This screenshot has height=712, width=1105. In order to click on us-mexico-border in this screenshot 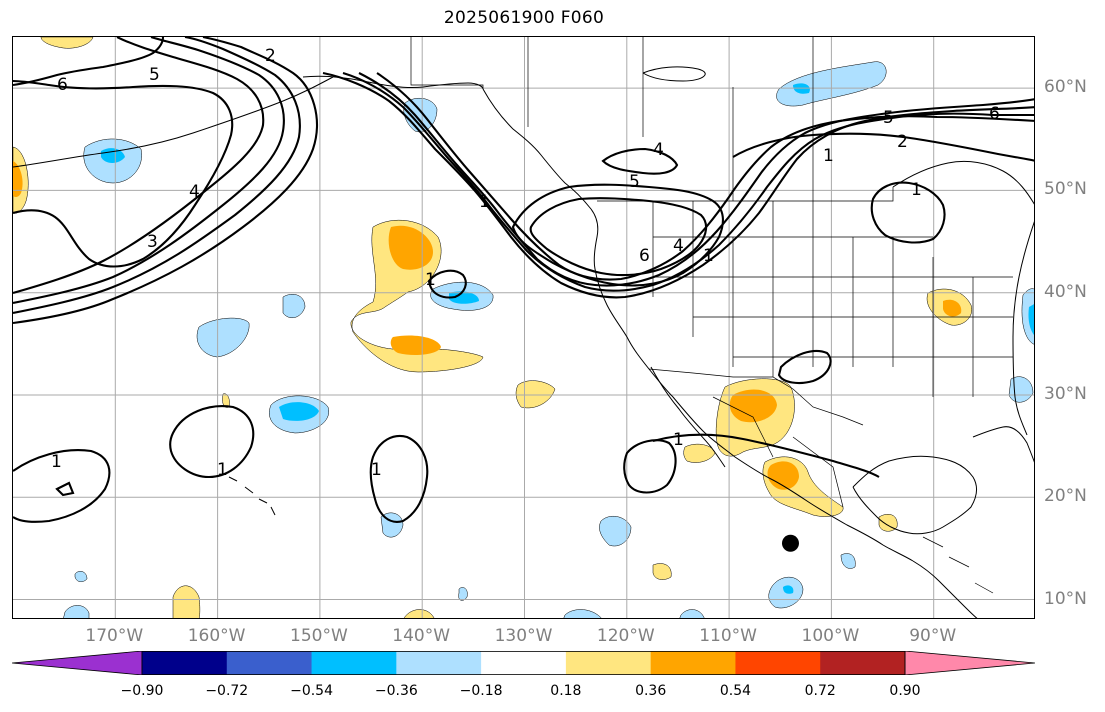, I will do `click(756, 397)`.